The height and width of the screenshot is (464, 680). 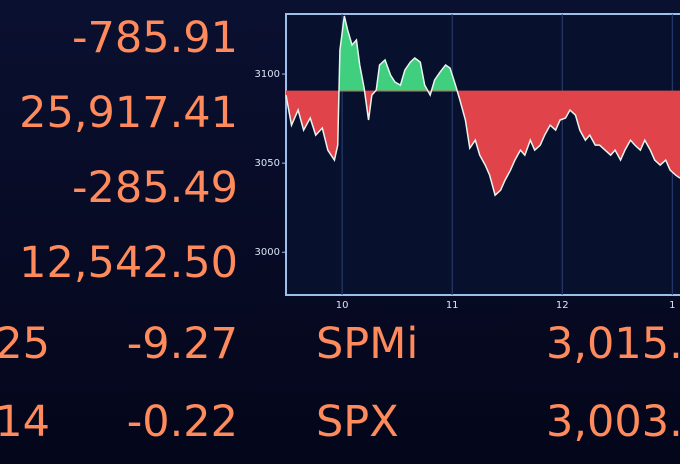 What do you see at coordinates (672, 305) in the screenshot?
I see `x-tick-label: 1` at bounding box center [672, 305].